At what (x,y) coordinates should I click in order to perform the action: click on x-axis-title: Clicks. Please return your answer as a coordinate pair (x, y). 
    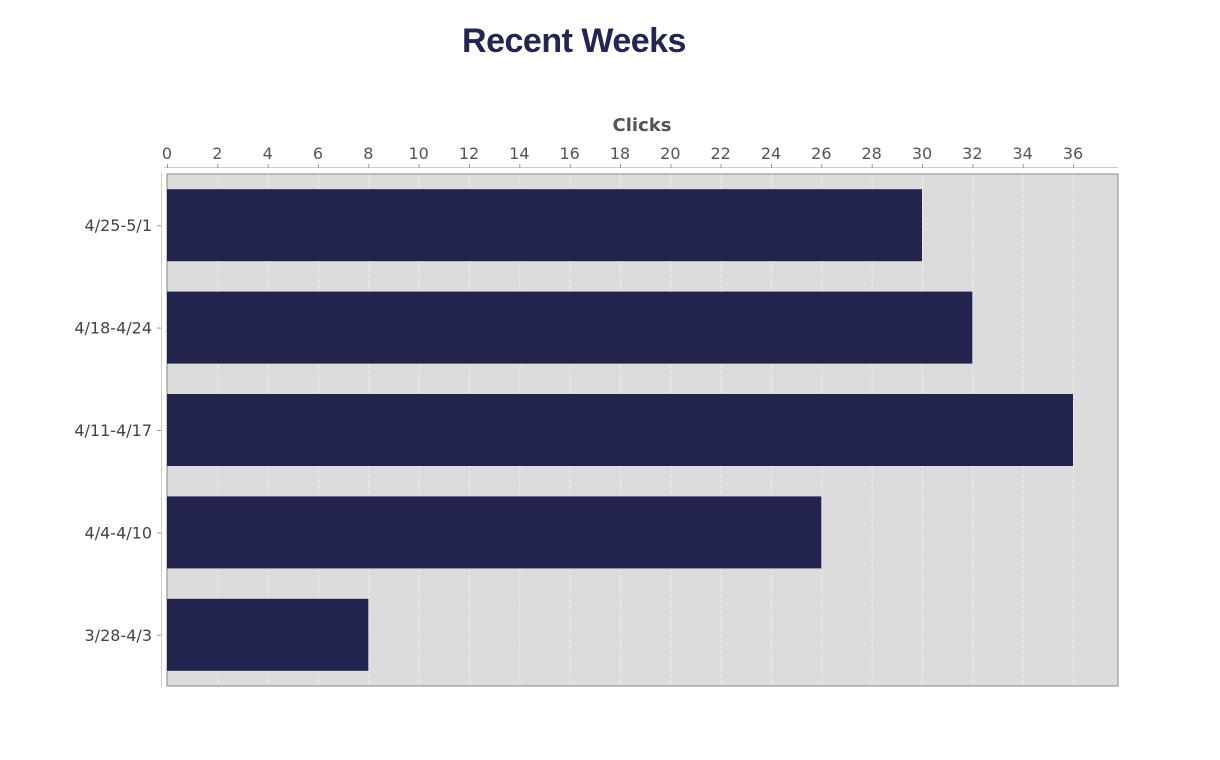
    Looking at the image, I should click on (642, 125).